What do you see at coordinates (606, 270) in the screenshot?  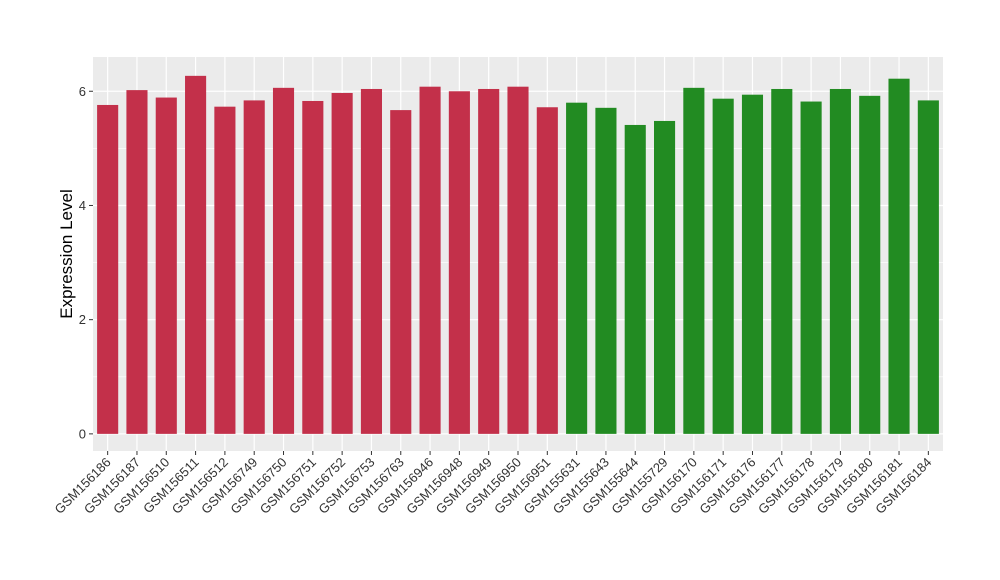 I see `bar-GSM155643` at bounding box center [606, 270].